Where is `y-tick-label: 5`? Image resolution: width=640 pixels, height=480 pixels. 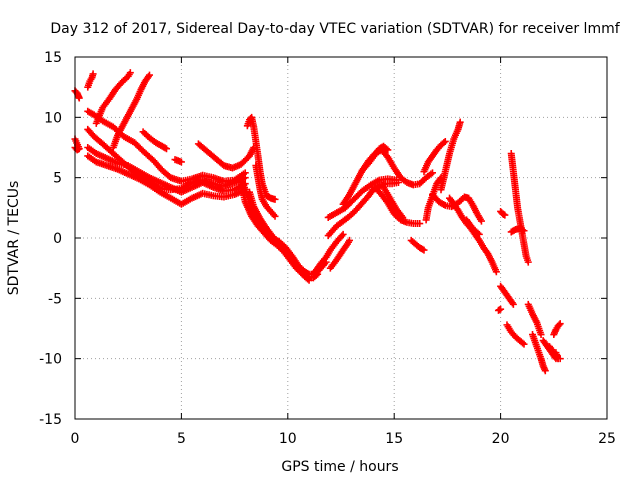
y-tick-label: 5 is located at coordinates (57, 179).